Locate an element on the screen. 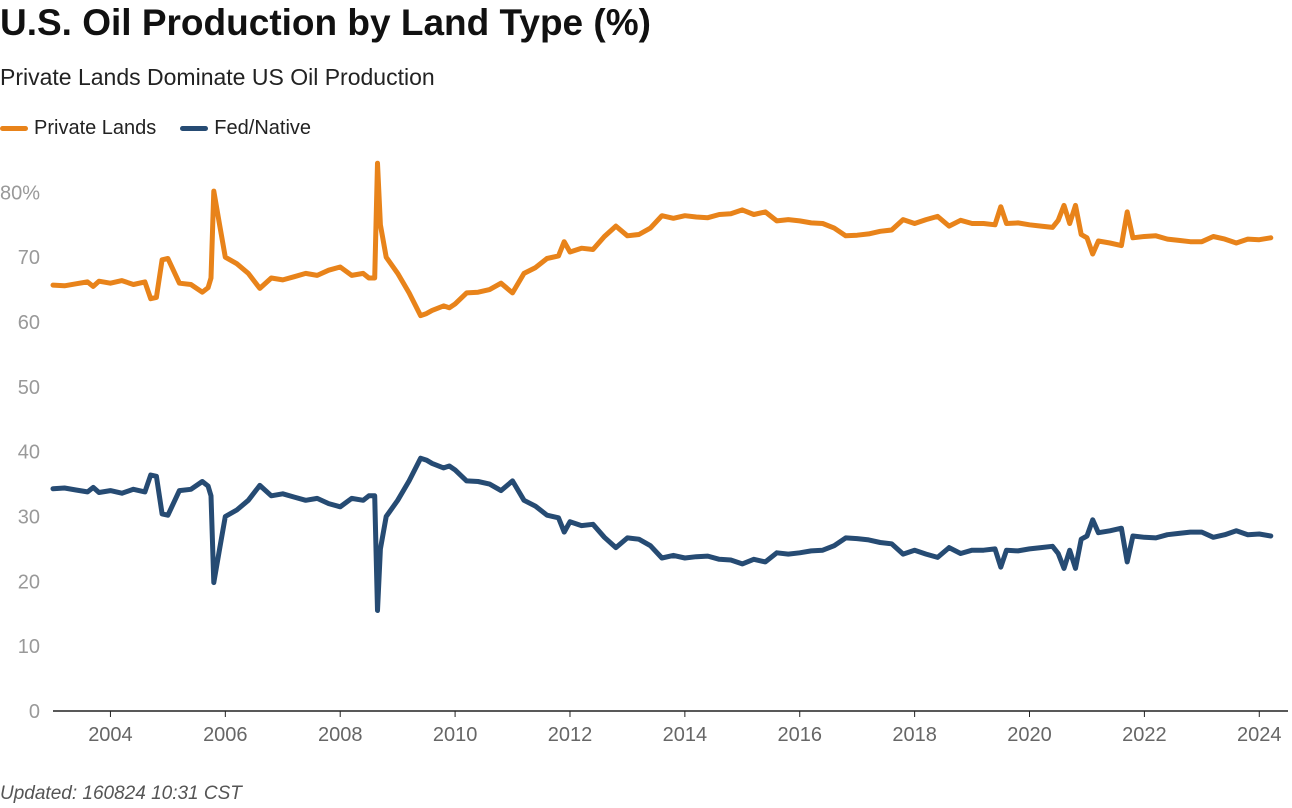 This screenshot has width=1292, height=808. x-tick-label: 2020 is located at coordinates (1029, 735).